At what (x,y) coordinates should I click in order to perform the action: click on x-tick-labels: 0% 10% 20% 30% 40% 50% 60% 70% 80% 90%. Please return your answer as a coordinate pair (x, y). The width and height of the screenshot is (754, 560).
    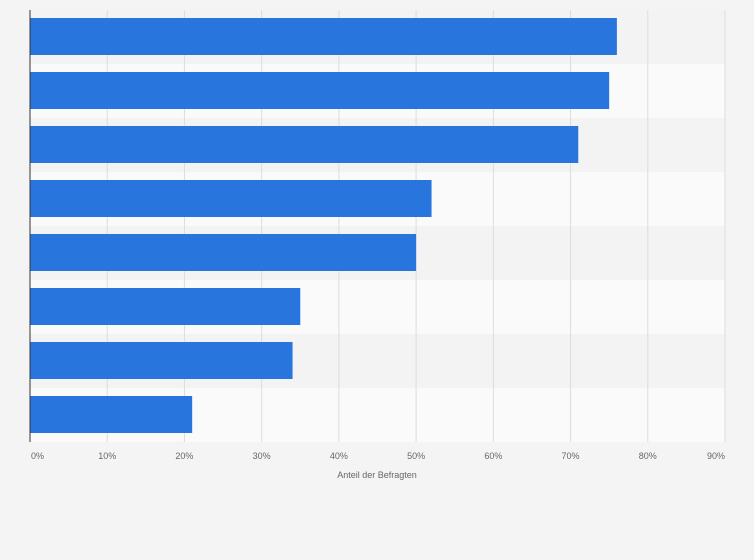
    Looking at the image, I should click on (378, 456).